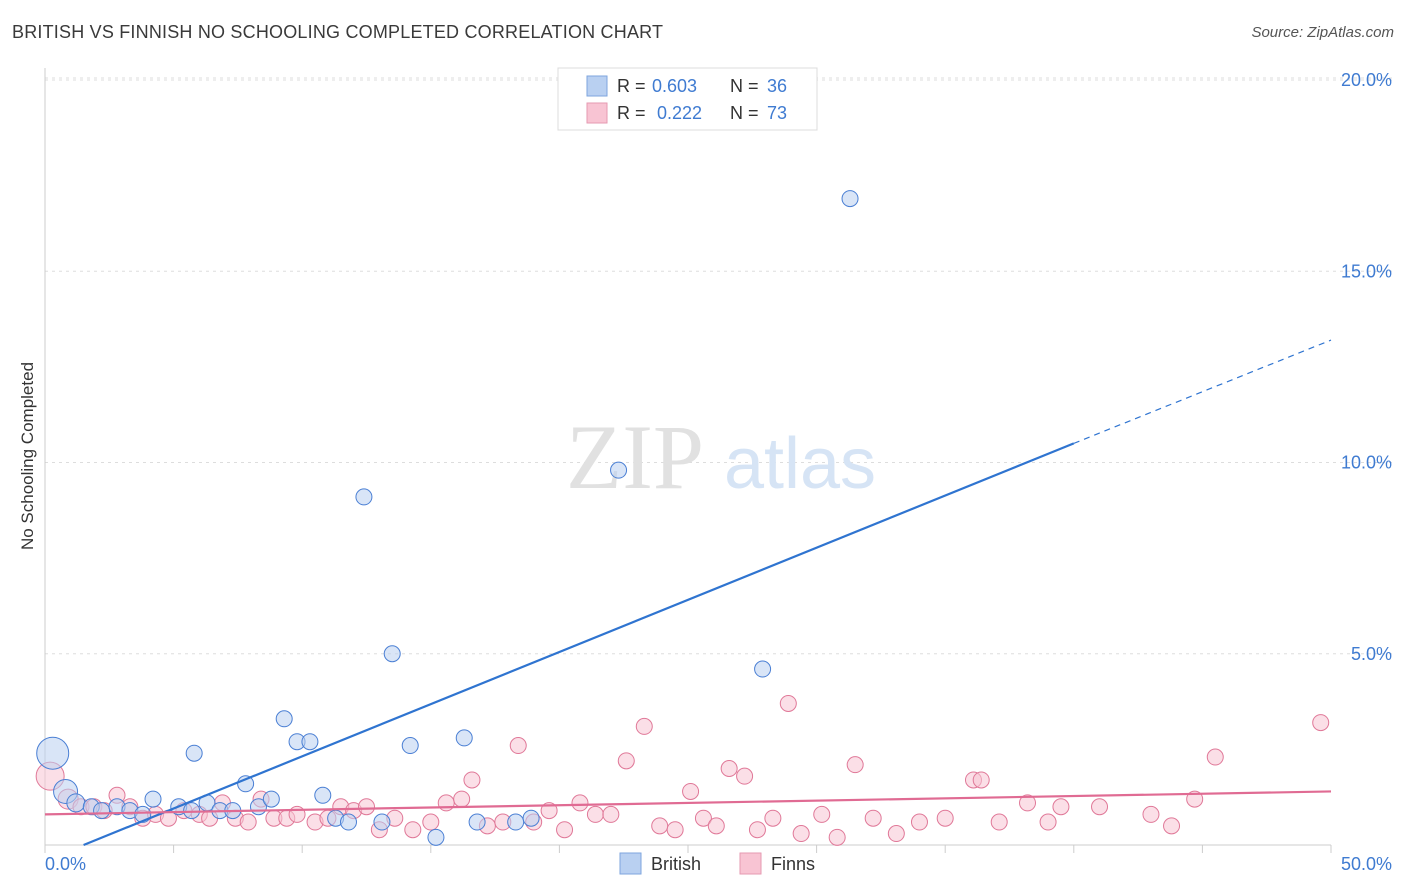 The image size is (1406, 892). Describe the element at coordinates (631, 113) in the screenshot. I see `legend-r-label-finns: R =` at that location.